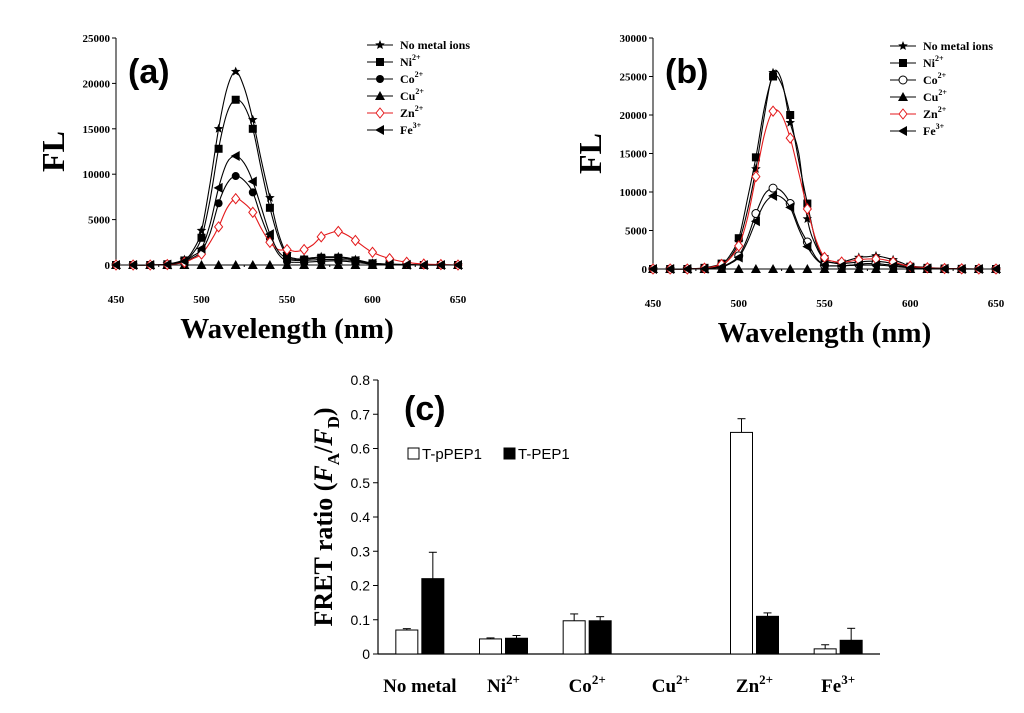 This screenshot has width=1024, height=713. I want to click on series-zn2-, so click(824, 190).